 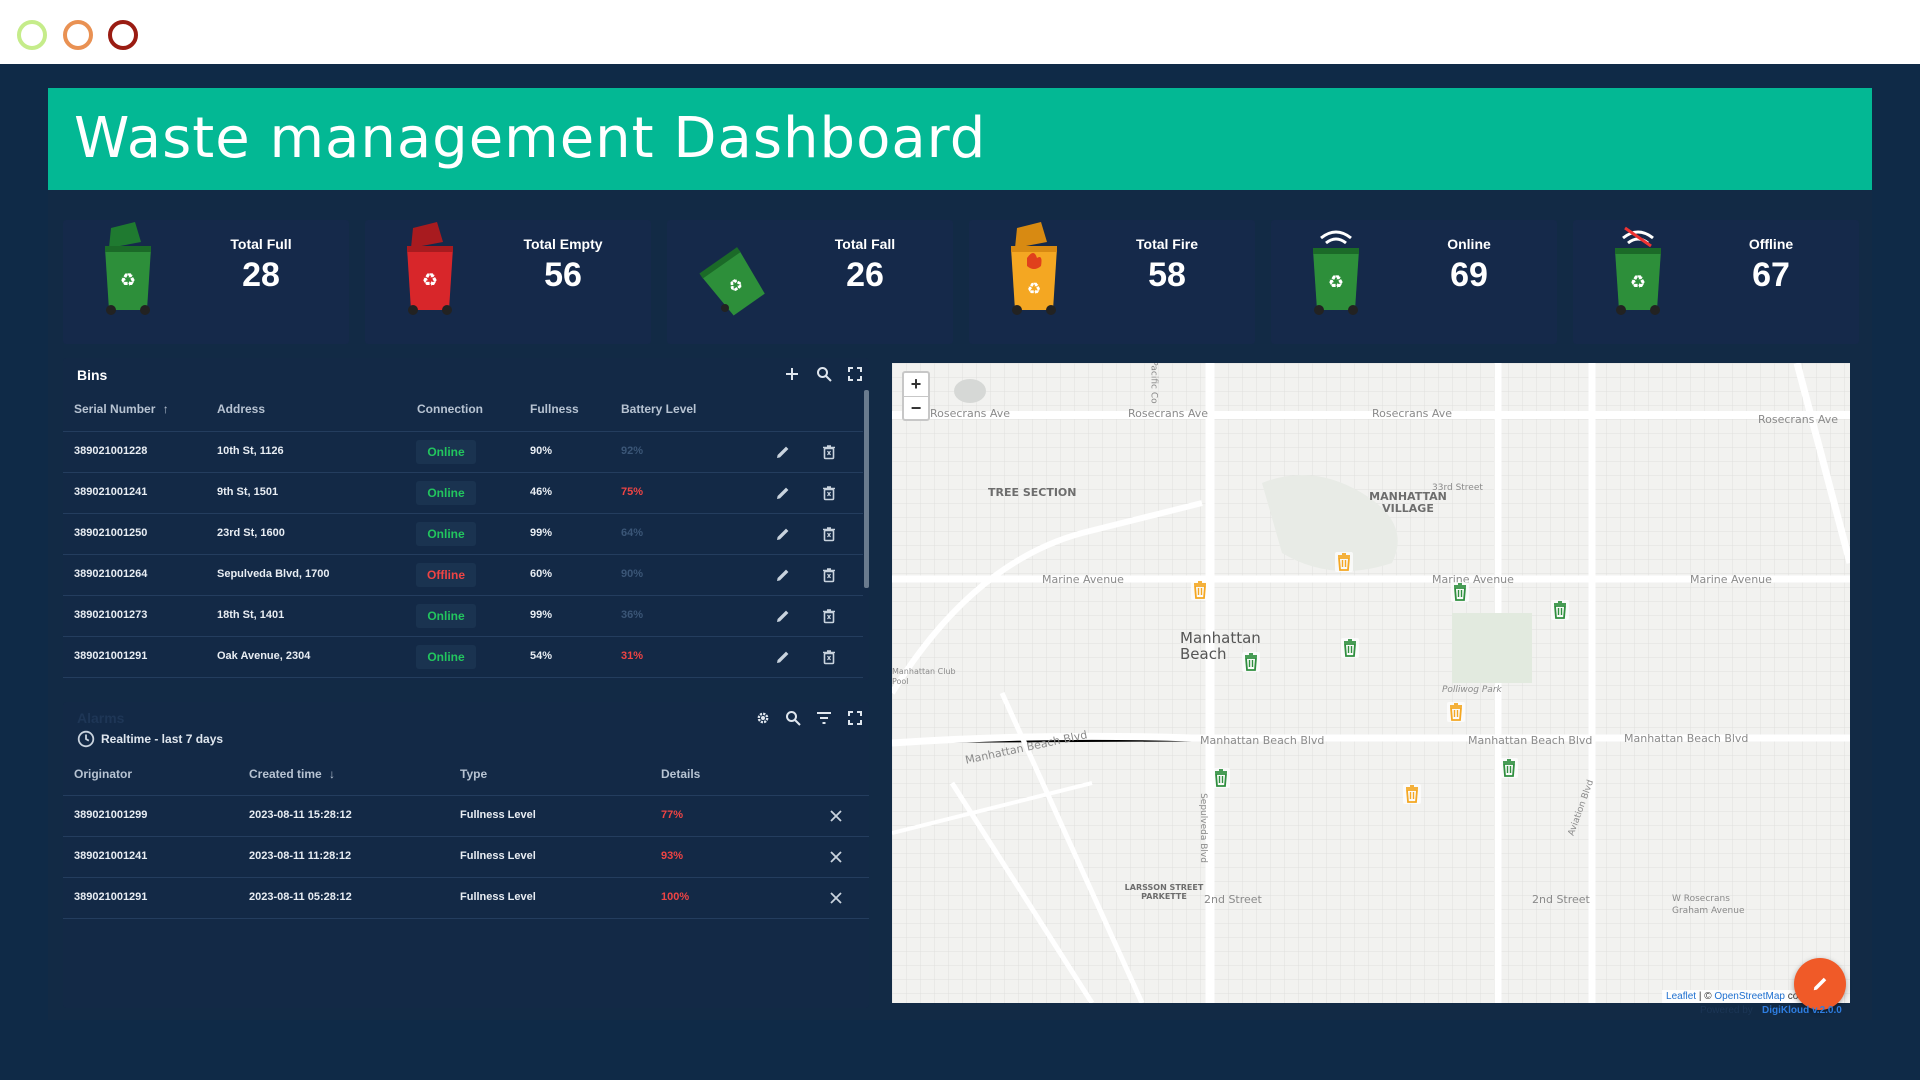 I want to click on table-row: 389021001228 10th St, 1126 Online 90% 92%, so click(x=463, y=452).